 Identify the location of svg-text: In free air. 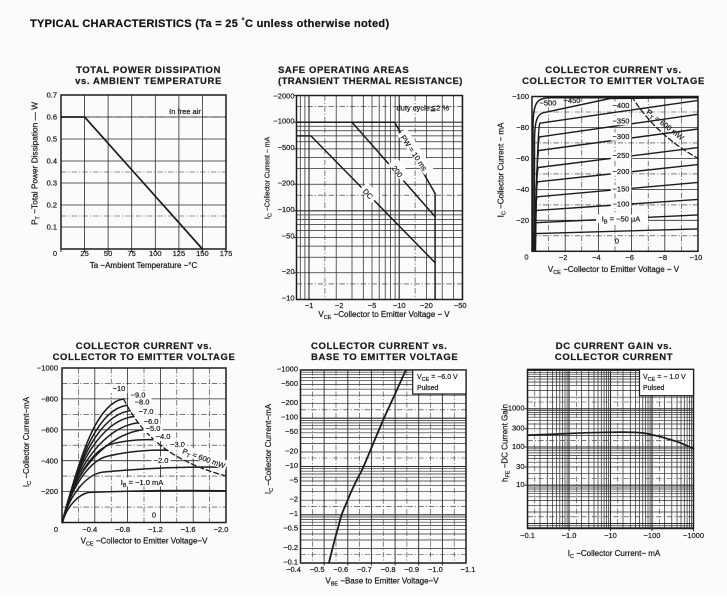
(185, 111).